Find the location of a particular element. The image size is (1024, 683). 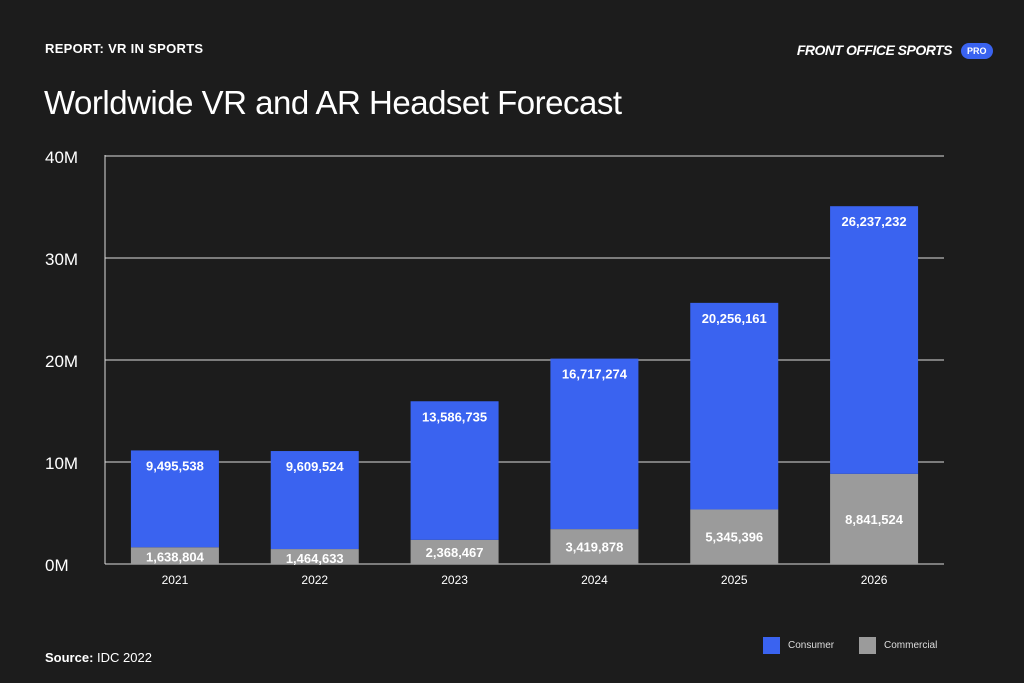

data-label-commercial: 1,638,804 is located at coordinates (175, 556).